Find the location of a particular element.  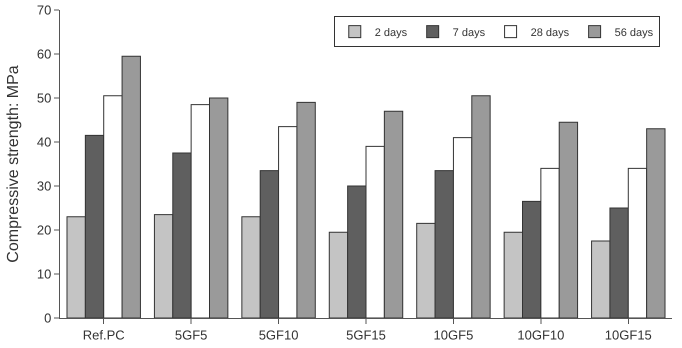

x-tick-label: 5GF10 is located at coordinates (278, 335).